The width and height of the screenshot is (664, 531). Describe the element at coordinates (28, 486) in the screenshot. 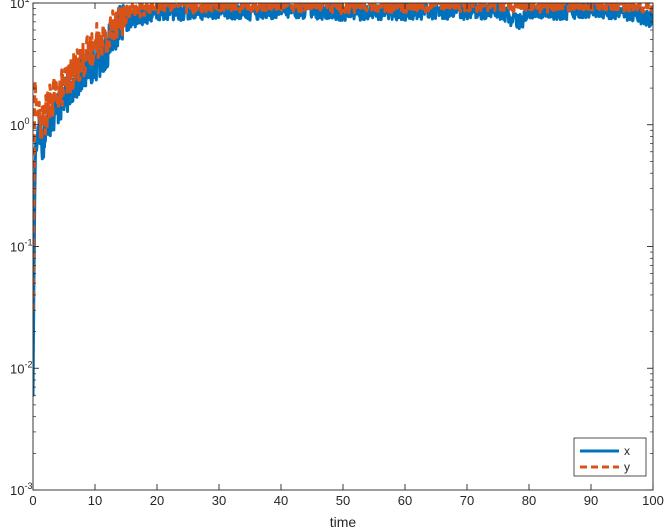

I see `y-tick-exponent: -3` at that location.